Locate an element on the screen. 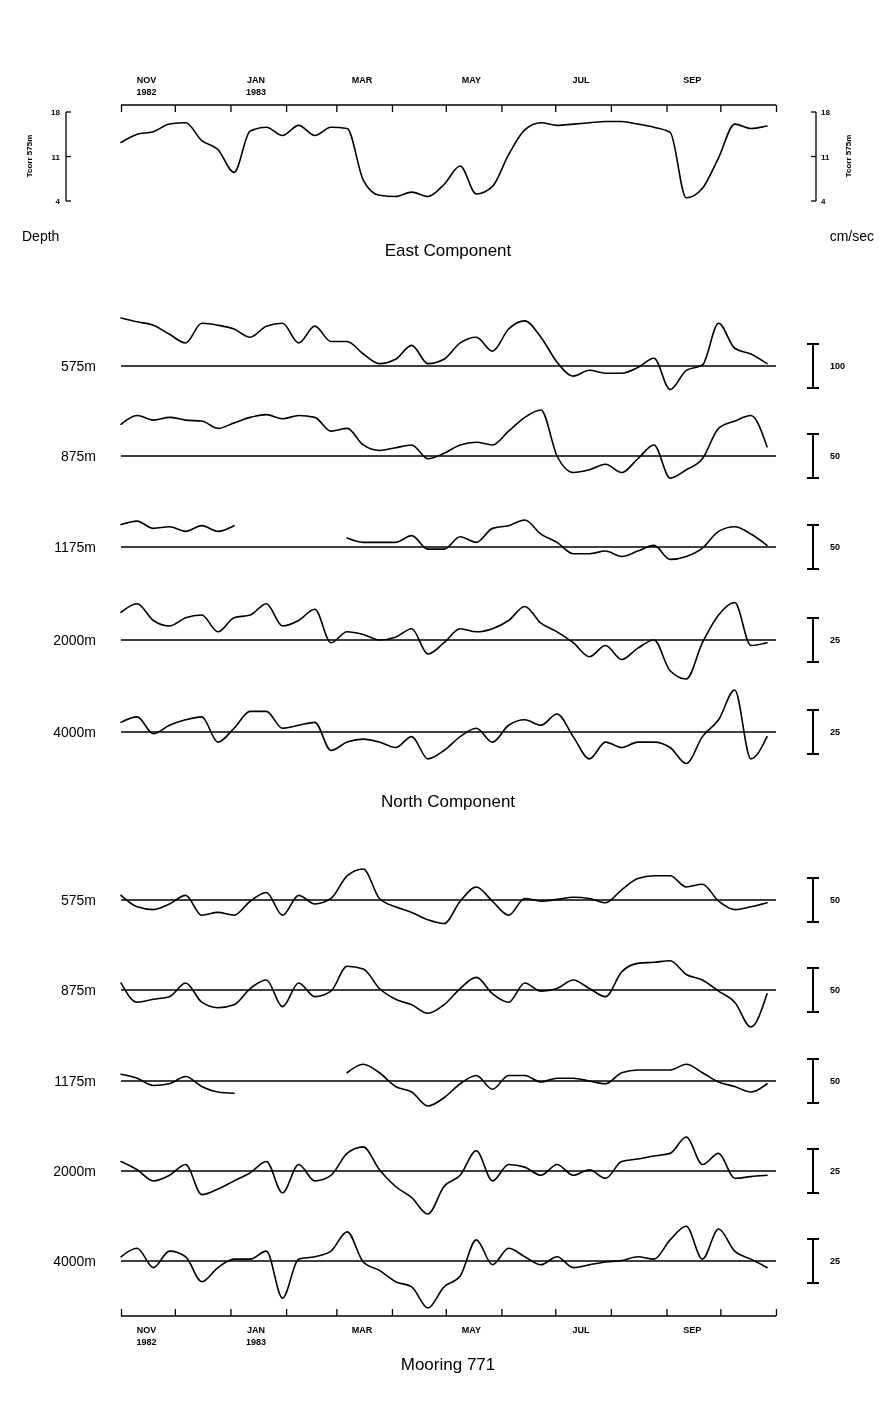  line-series is located at coordinates (444, 159).